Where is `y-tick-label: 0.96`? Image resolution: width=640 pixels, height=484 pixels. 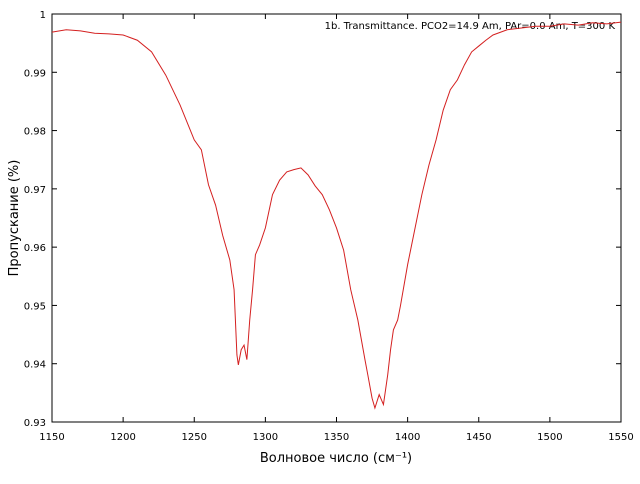 y-tick-label: 0.96 is located at coordinates (35, 248).